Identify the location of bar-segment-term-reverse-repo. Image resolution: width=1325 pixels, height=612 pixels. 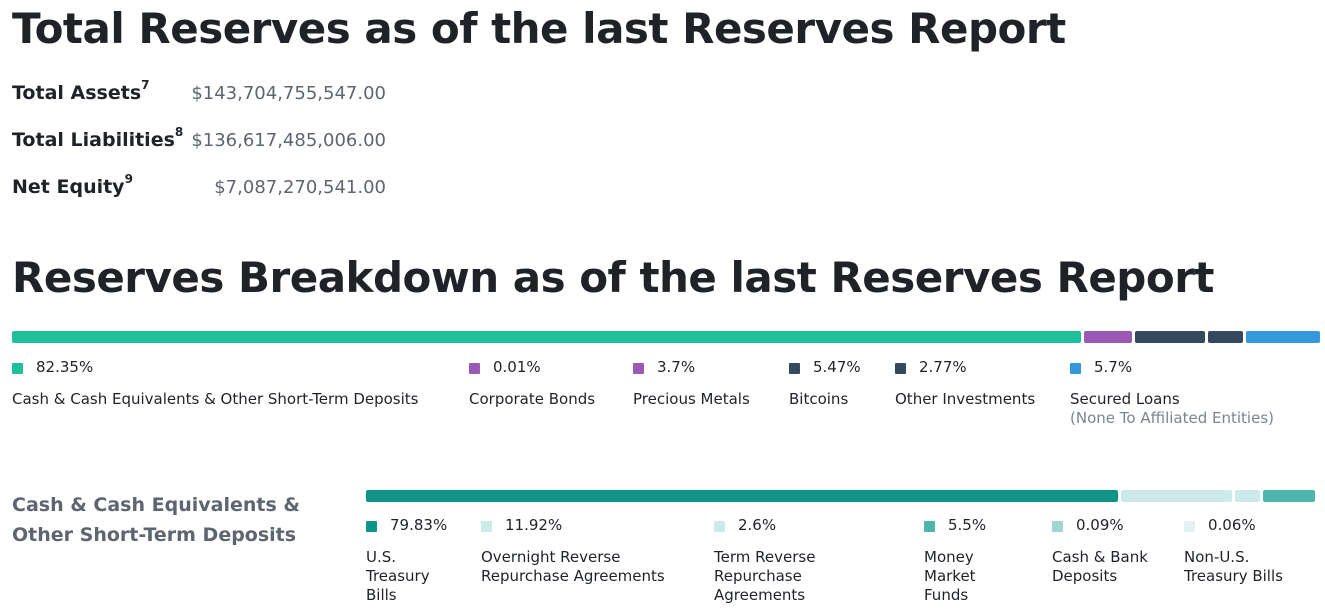
(1248, 496).